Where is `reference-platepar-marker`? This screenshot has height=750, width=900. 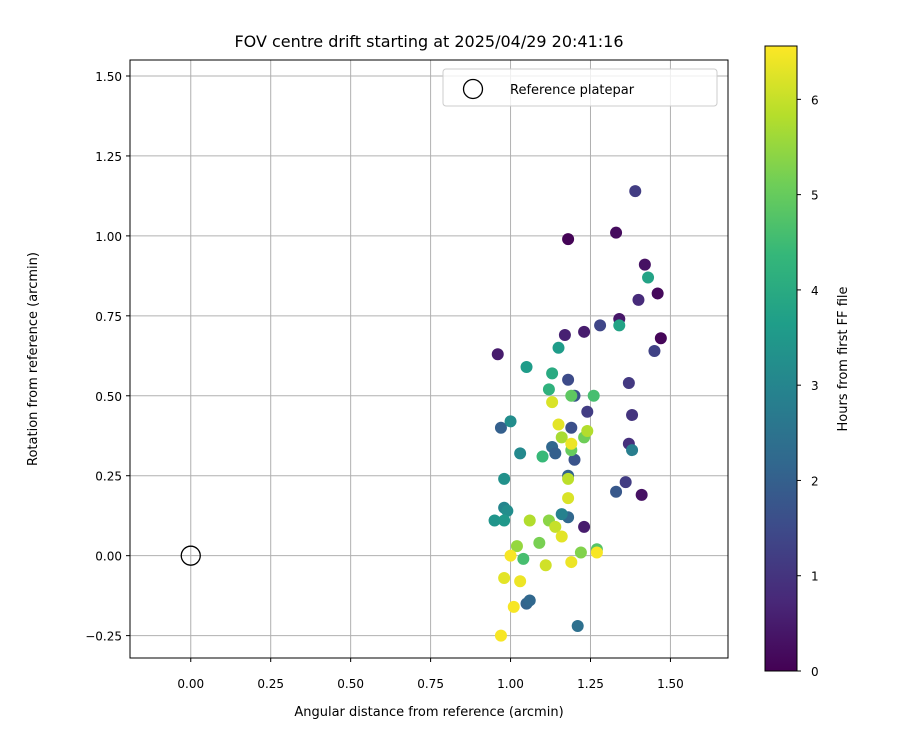 reference-platepar-marker is located at coordinates (190, 555).